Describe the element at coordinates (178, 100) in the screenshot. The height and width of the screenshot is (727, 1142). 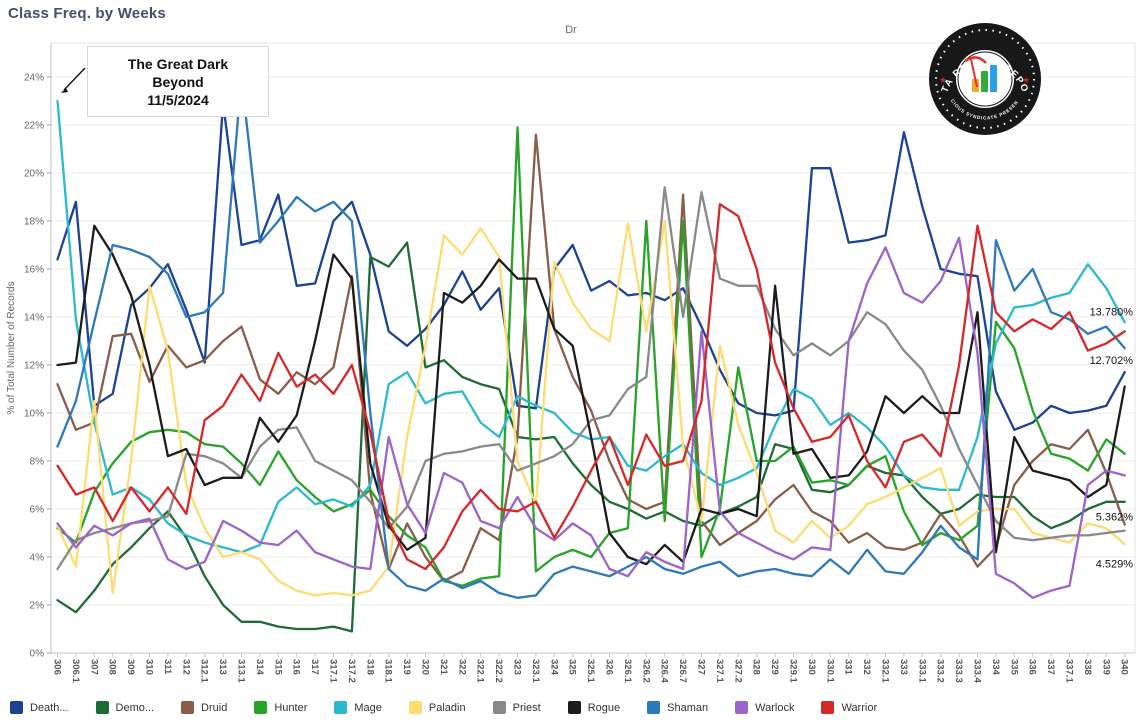
I see `annotation-date: 11/5/2024` at that location.